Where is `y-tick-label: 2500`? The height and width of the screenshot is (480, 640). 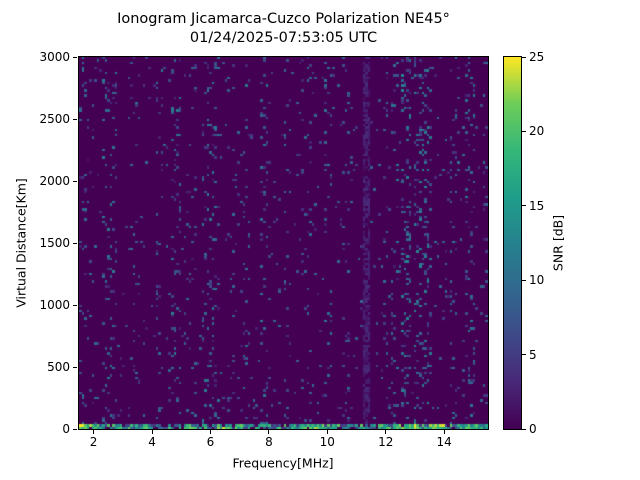
y-tick-label: 2500 is located at coordinates (54, 119).